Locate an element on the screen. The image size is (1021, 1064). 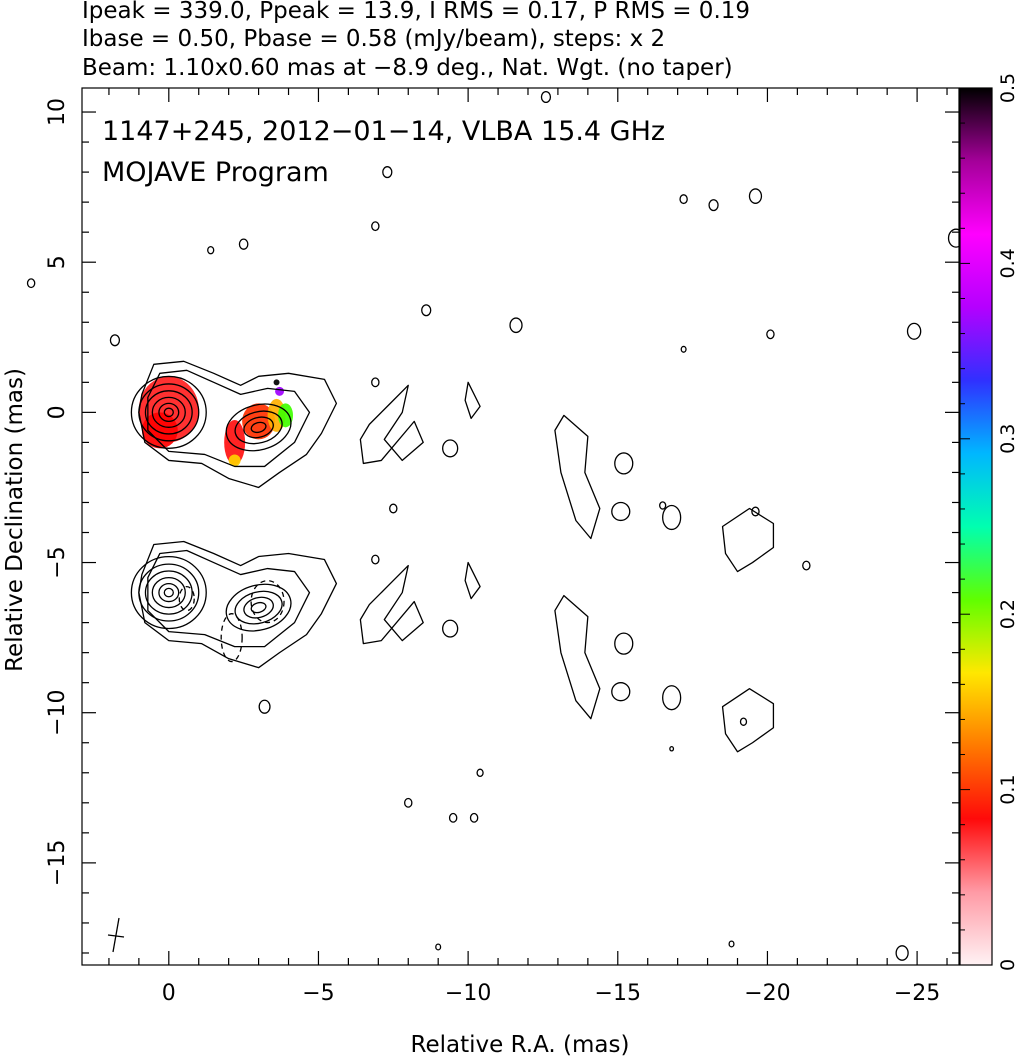
map-subtitle: MOJAVE Program is located at coordinates (215, 172).